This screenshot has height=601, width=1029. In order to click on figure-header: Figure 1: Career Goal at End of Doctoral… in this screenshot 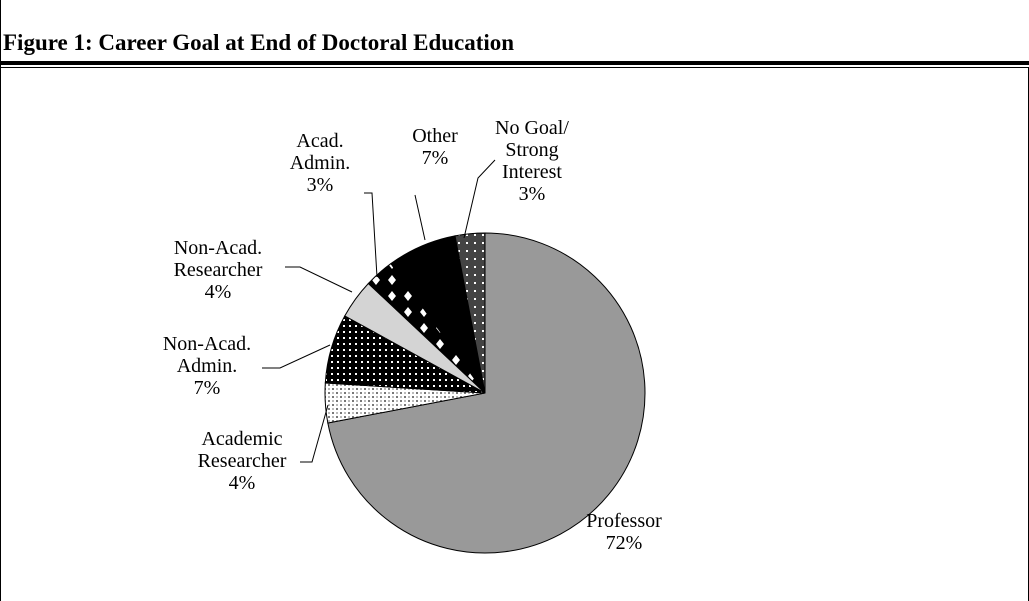, I will do `click(514, 31)`.